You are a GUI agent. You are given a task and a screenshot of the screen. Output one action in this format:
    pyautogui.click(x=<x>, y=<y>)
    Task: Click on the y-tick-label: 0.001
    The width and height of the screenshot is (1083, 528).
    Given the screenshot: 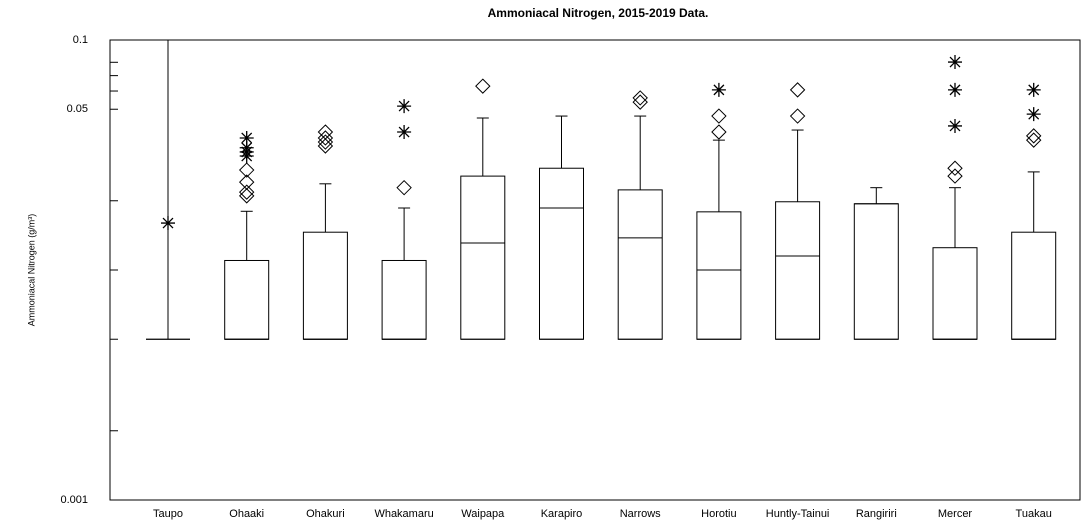 What is the action you would take?
    pyautogui.click(x=74, y=500)
    